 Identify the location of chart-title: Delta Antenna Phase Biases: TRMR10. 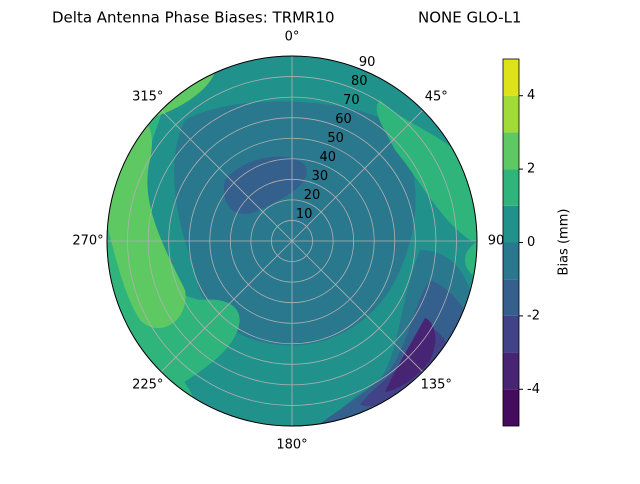
(193, 18).